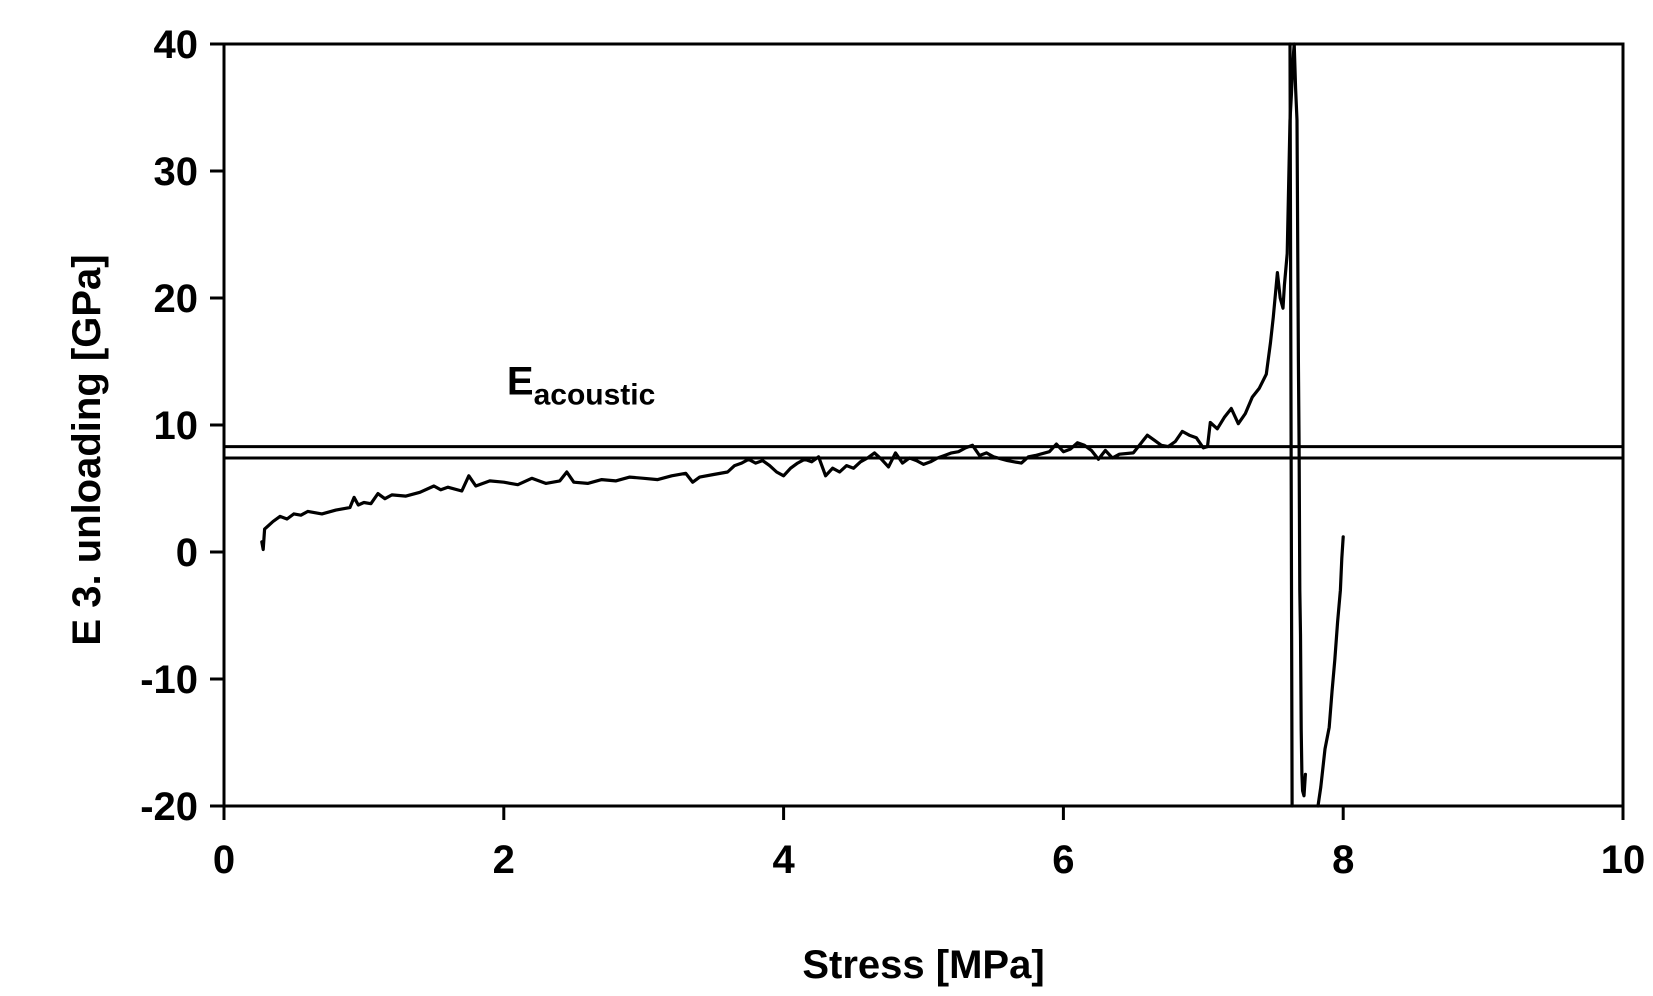 The height and width of the screenshot is (996, 1653). What do you see at coordinates (595, 394) in the screenshot?
I see `annotation-subscript: acoustic` at bounding box center [595, 394].